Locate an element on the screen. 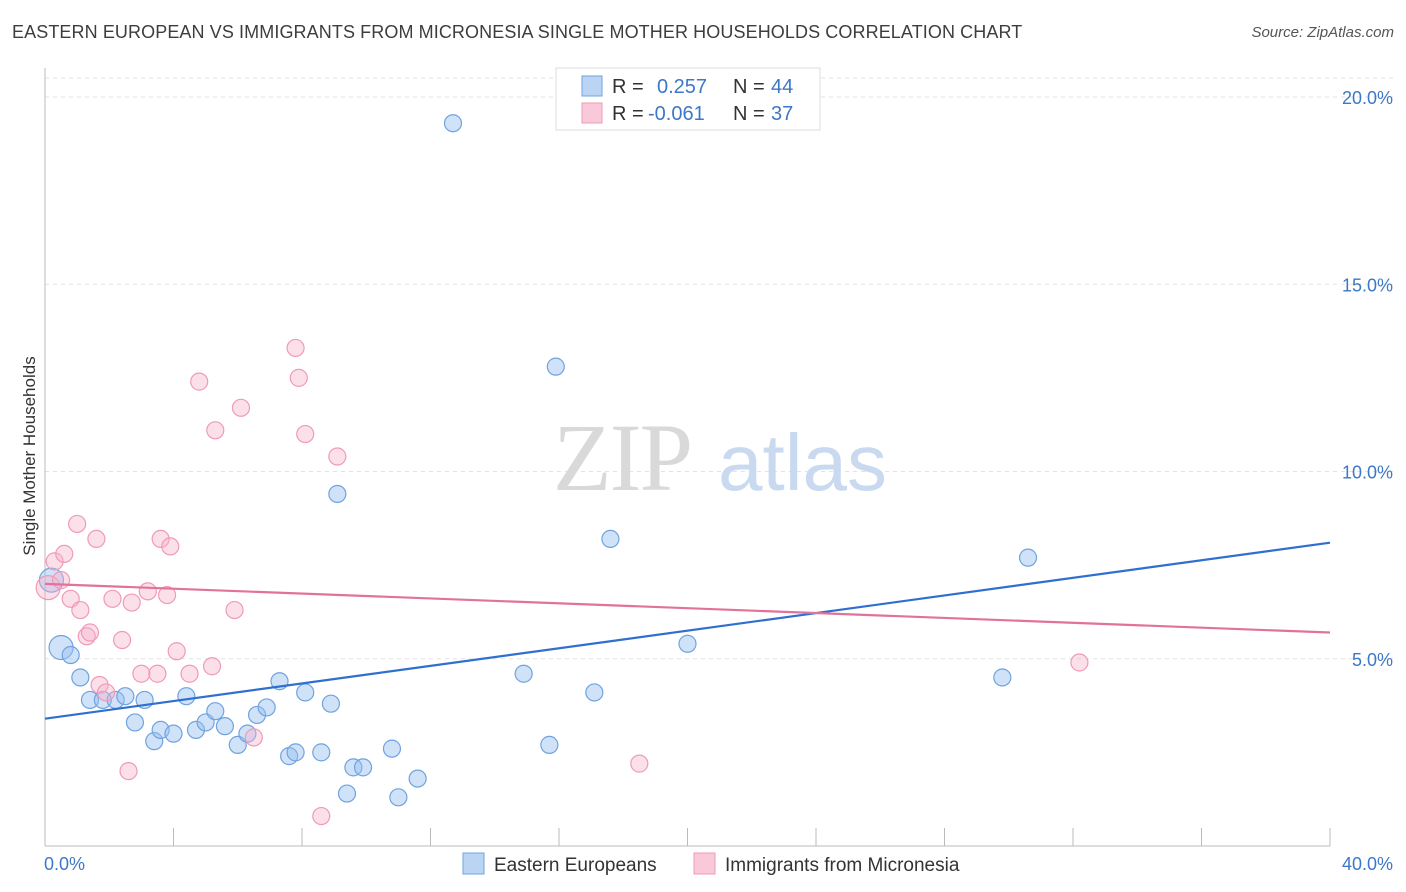 The image size is (1406, 892). legend-r-value-blue: 0.257 is located at coordinates (682, 87).